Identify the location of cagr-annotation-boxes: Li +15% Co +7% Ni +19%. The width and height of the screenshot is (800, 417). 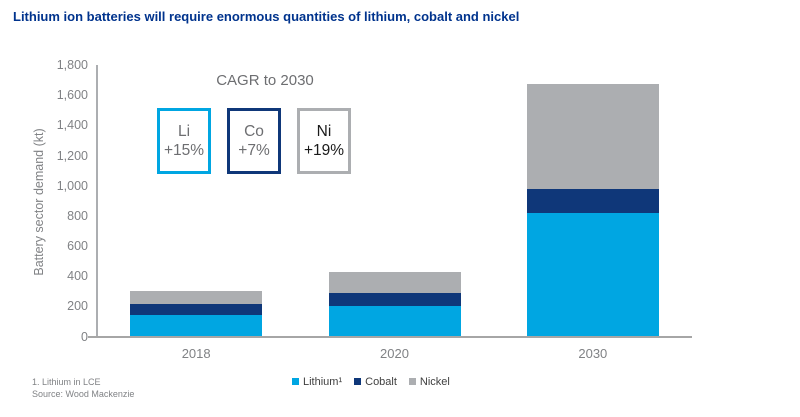
(254, 141).